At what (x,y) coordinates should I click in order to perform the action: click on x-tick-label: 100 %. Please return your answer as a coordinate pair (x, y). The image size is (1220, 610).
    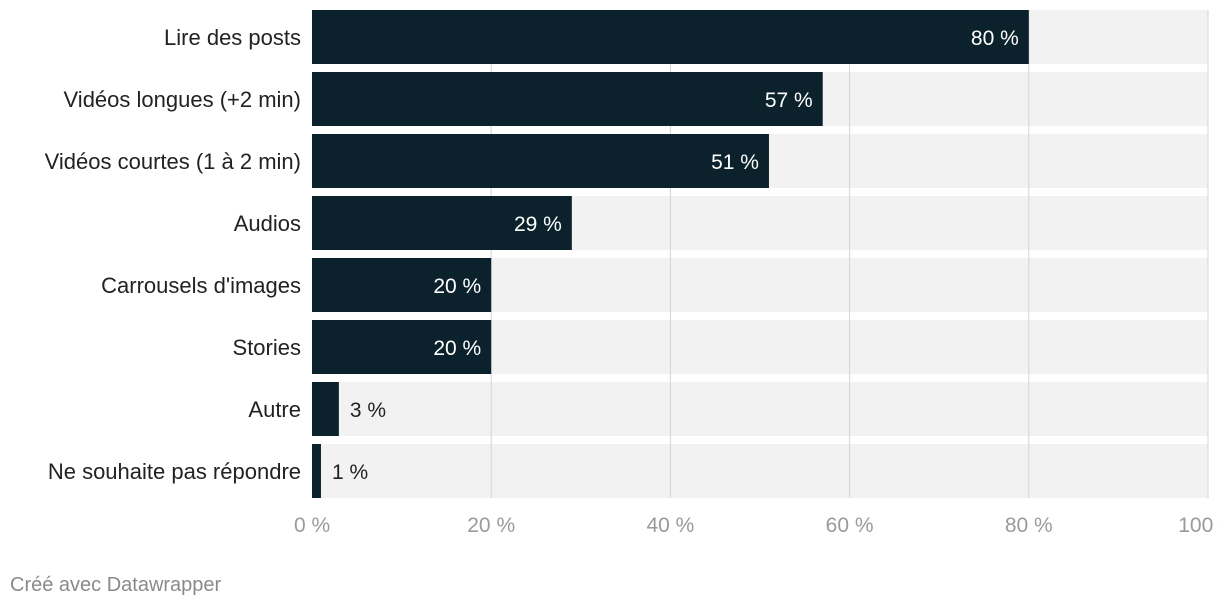
    Looking at the image, I should click on (1199, 525).